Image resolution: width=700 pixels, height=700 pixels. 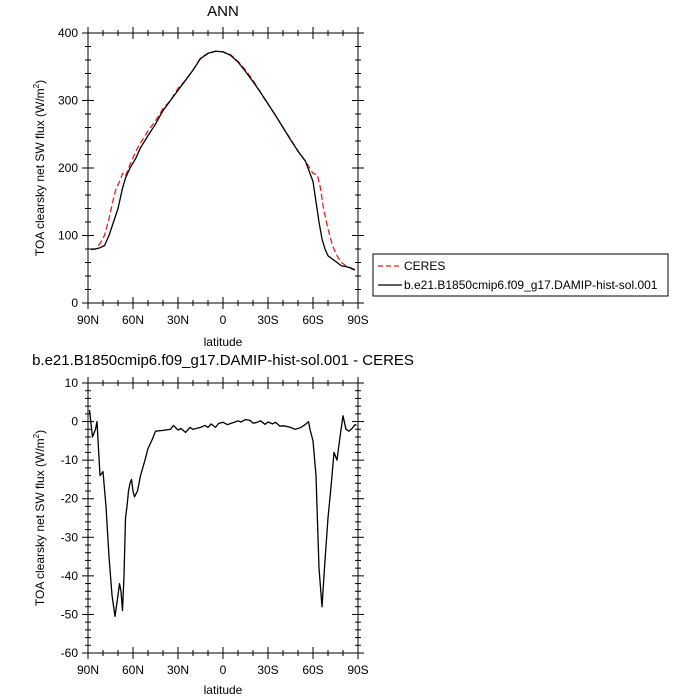 What do you see at coordinates (68, 236) in the screenshot?
I see `top-ytick-label: 100` at bounding box center [68, 236].